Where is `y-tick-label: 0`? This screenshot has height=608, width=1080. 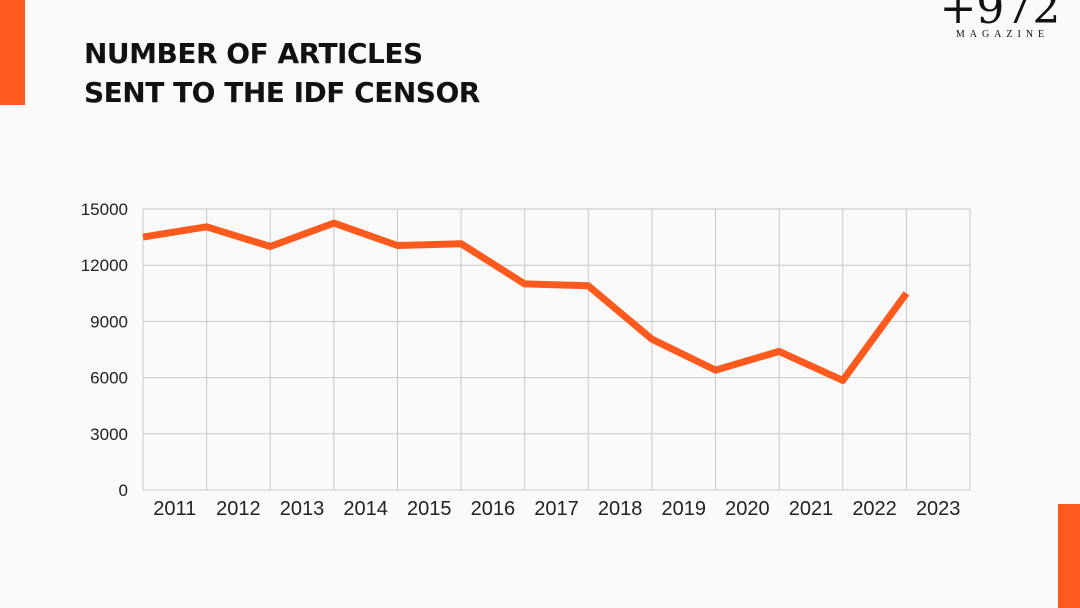 y-tick-label: 0 is located at coordinates (123, 490).